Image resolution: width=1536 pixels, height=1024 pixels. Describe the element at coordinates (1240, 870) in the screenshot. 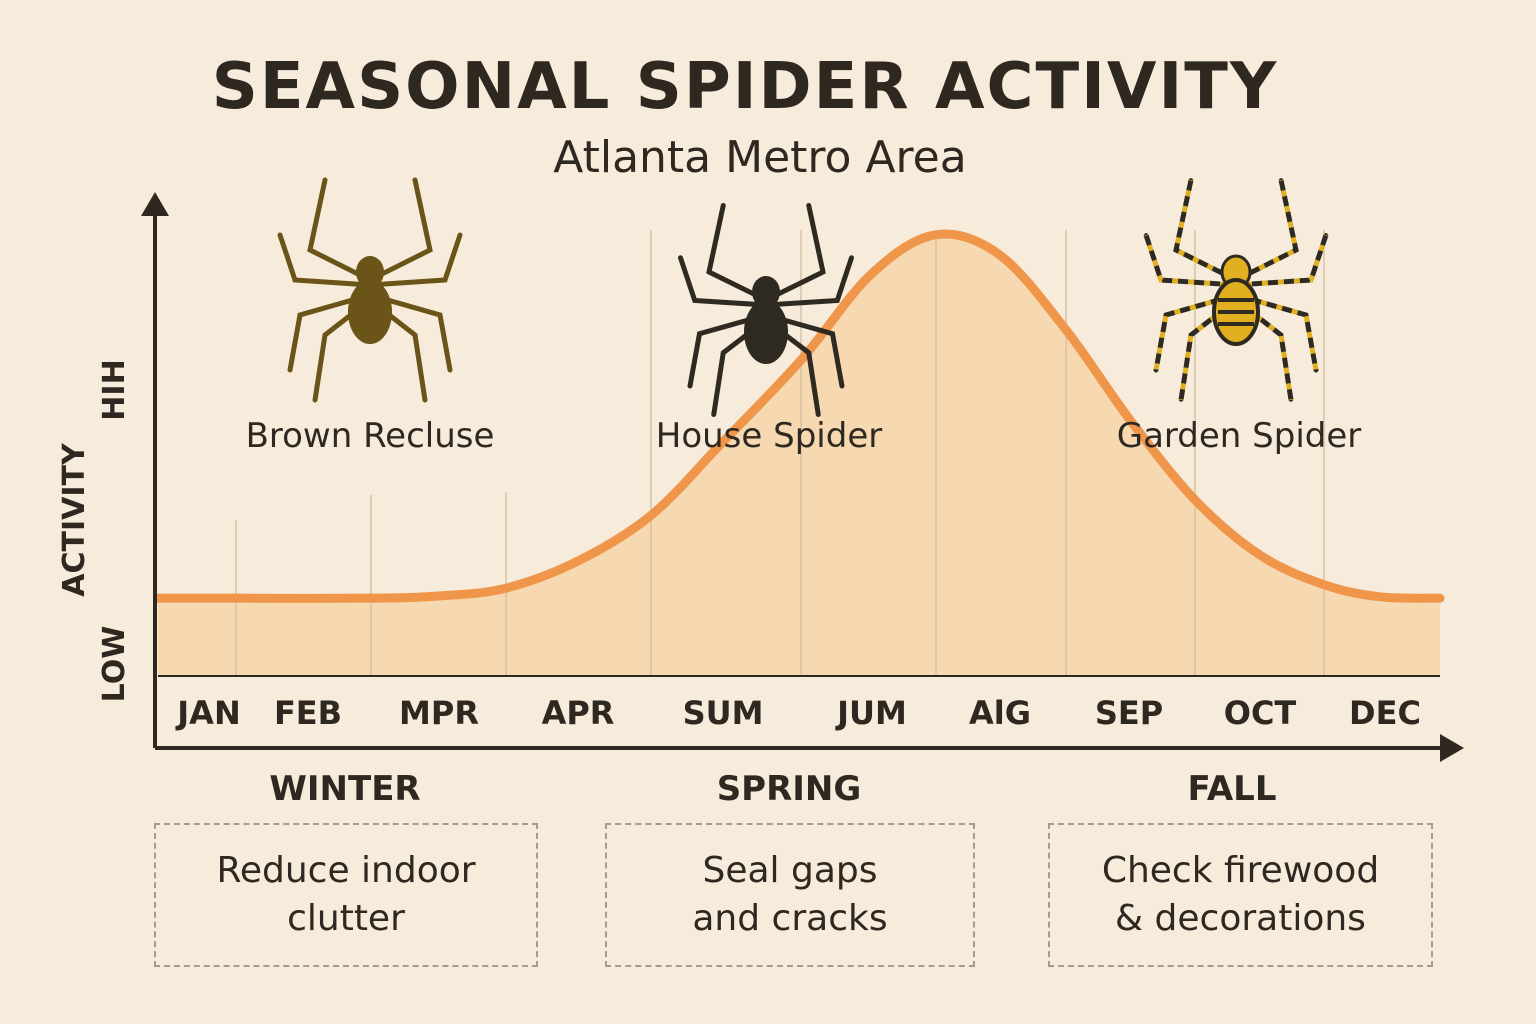

I see `tip-text: Check firewood` at that location.